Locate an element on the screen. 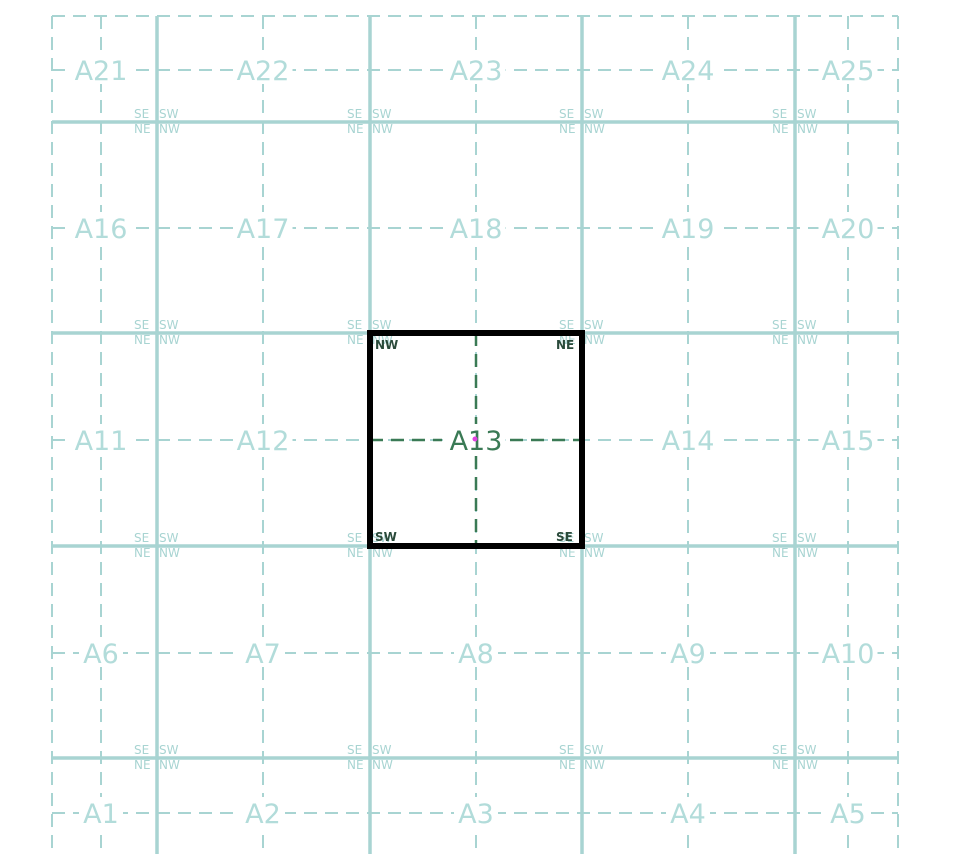 This screenshot has width=953, height=854. cell-label: A11 is located at coordinates (101, 441).